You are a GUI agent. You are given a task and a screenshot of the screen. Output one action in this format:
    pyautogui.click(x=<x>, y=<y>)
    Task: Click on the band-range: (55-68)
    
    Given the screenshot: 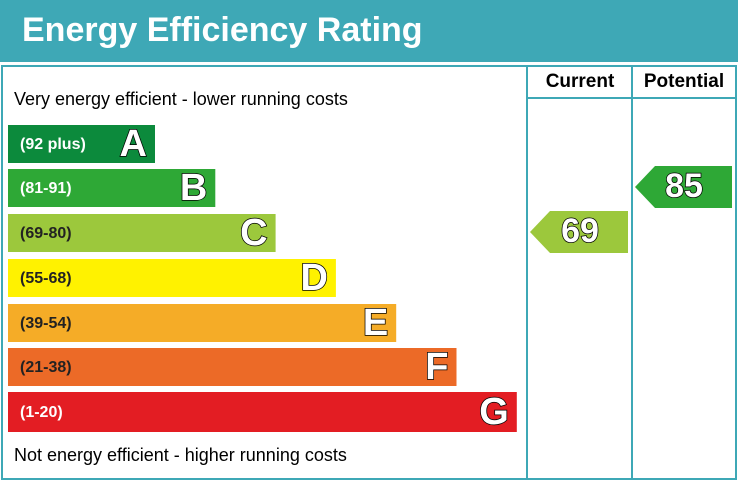 What is the action you would take?
    pyautogui.click(x=46, y=278)
    